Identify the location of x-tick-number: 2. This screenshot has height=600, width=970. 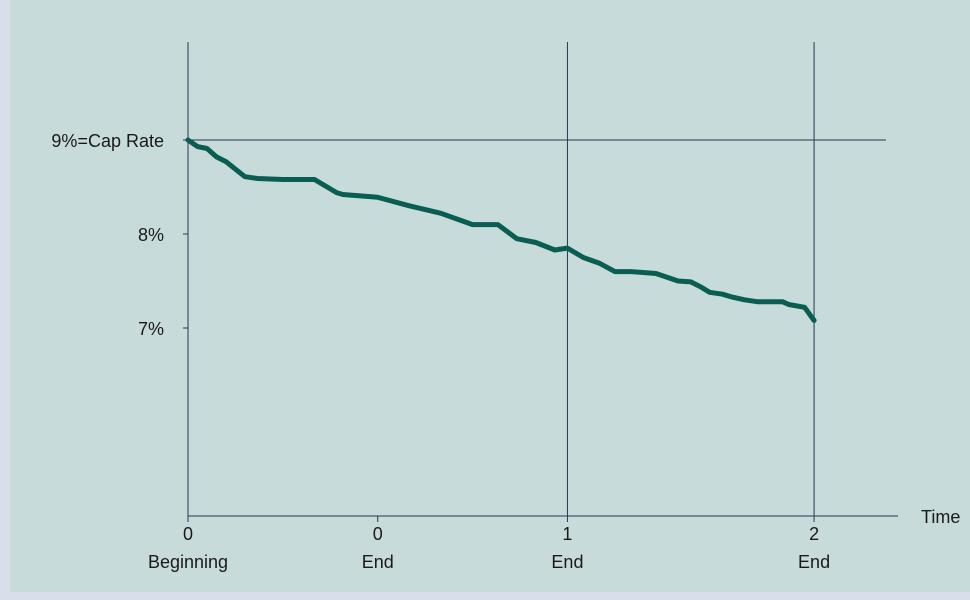
(814, 534).